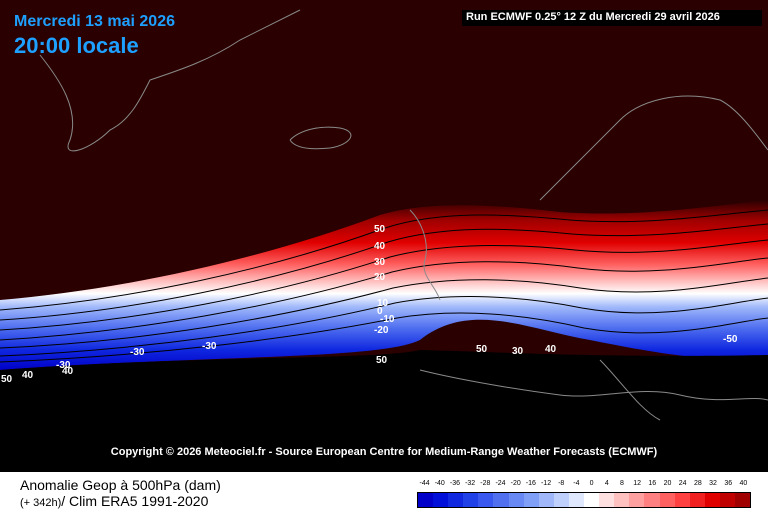 This screenshot has width=768, height=512. I want to click on legend-tick: 28, so click(697, 483).